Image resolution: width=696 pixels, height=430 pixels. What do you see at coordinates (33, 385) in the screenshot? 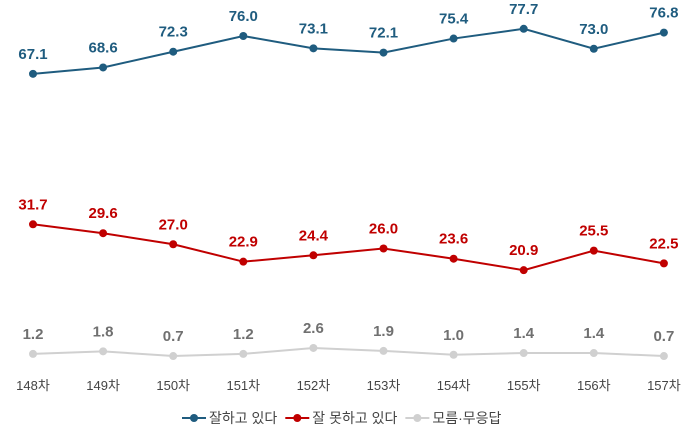
I see `x-tick-label: 148차` at bounding box center [33, 385].